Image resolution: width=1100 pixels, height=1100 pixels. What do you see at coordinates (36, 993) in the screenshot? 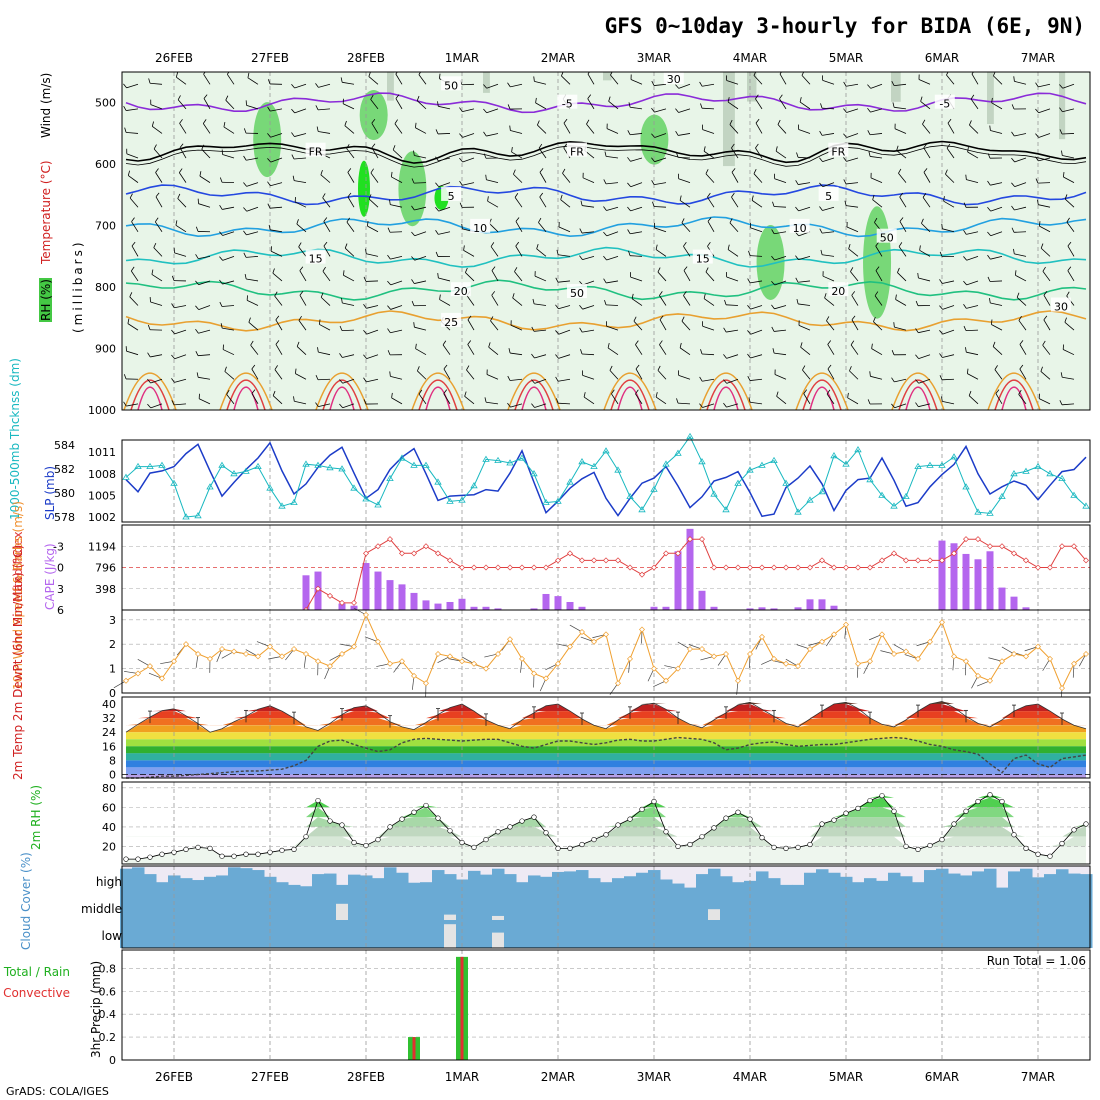
I see `convective-label: Convective` at bounding box center [36, 993].